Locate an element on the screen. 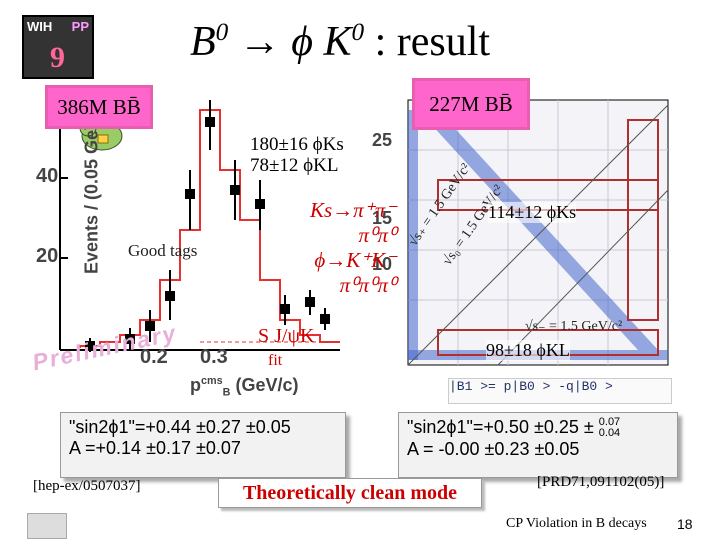 The width and height of the screenshot is (720, 540). conference-logo: WIH PP 9 is located at coordinates (58, 47).